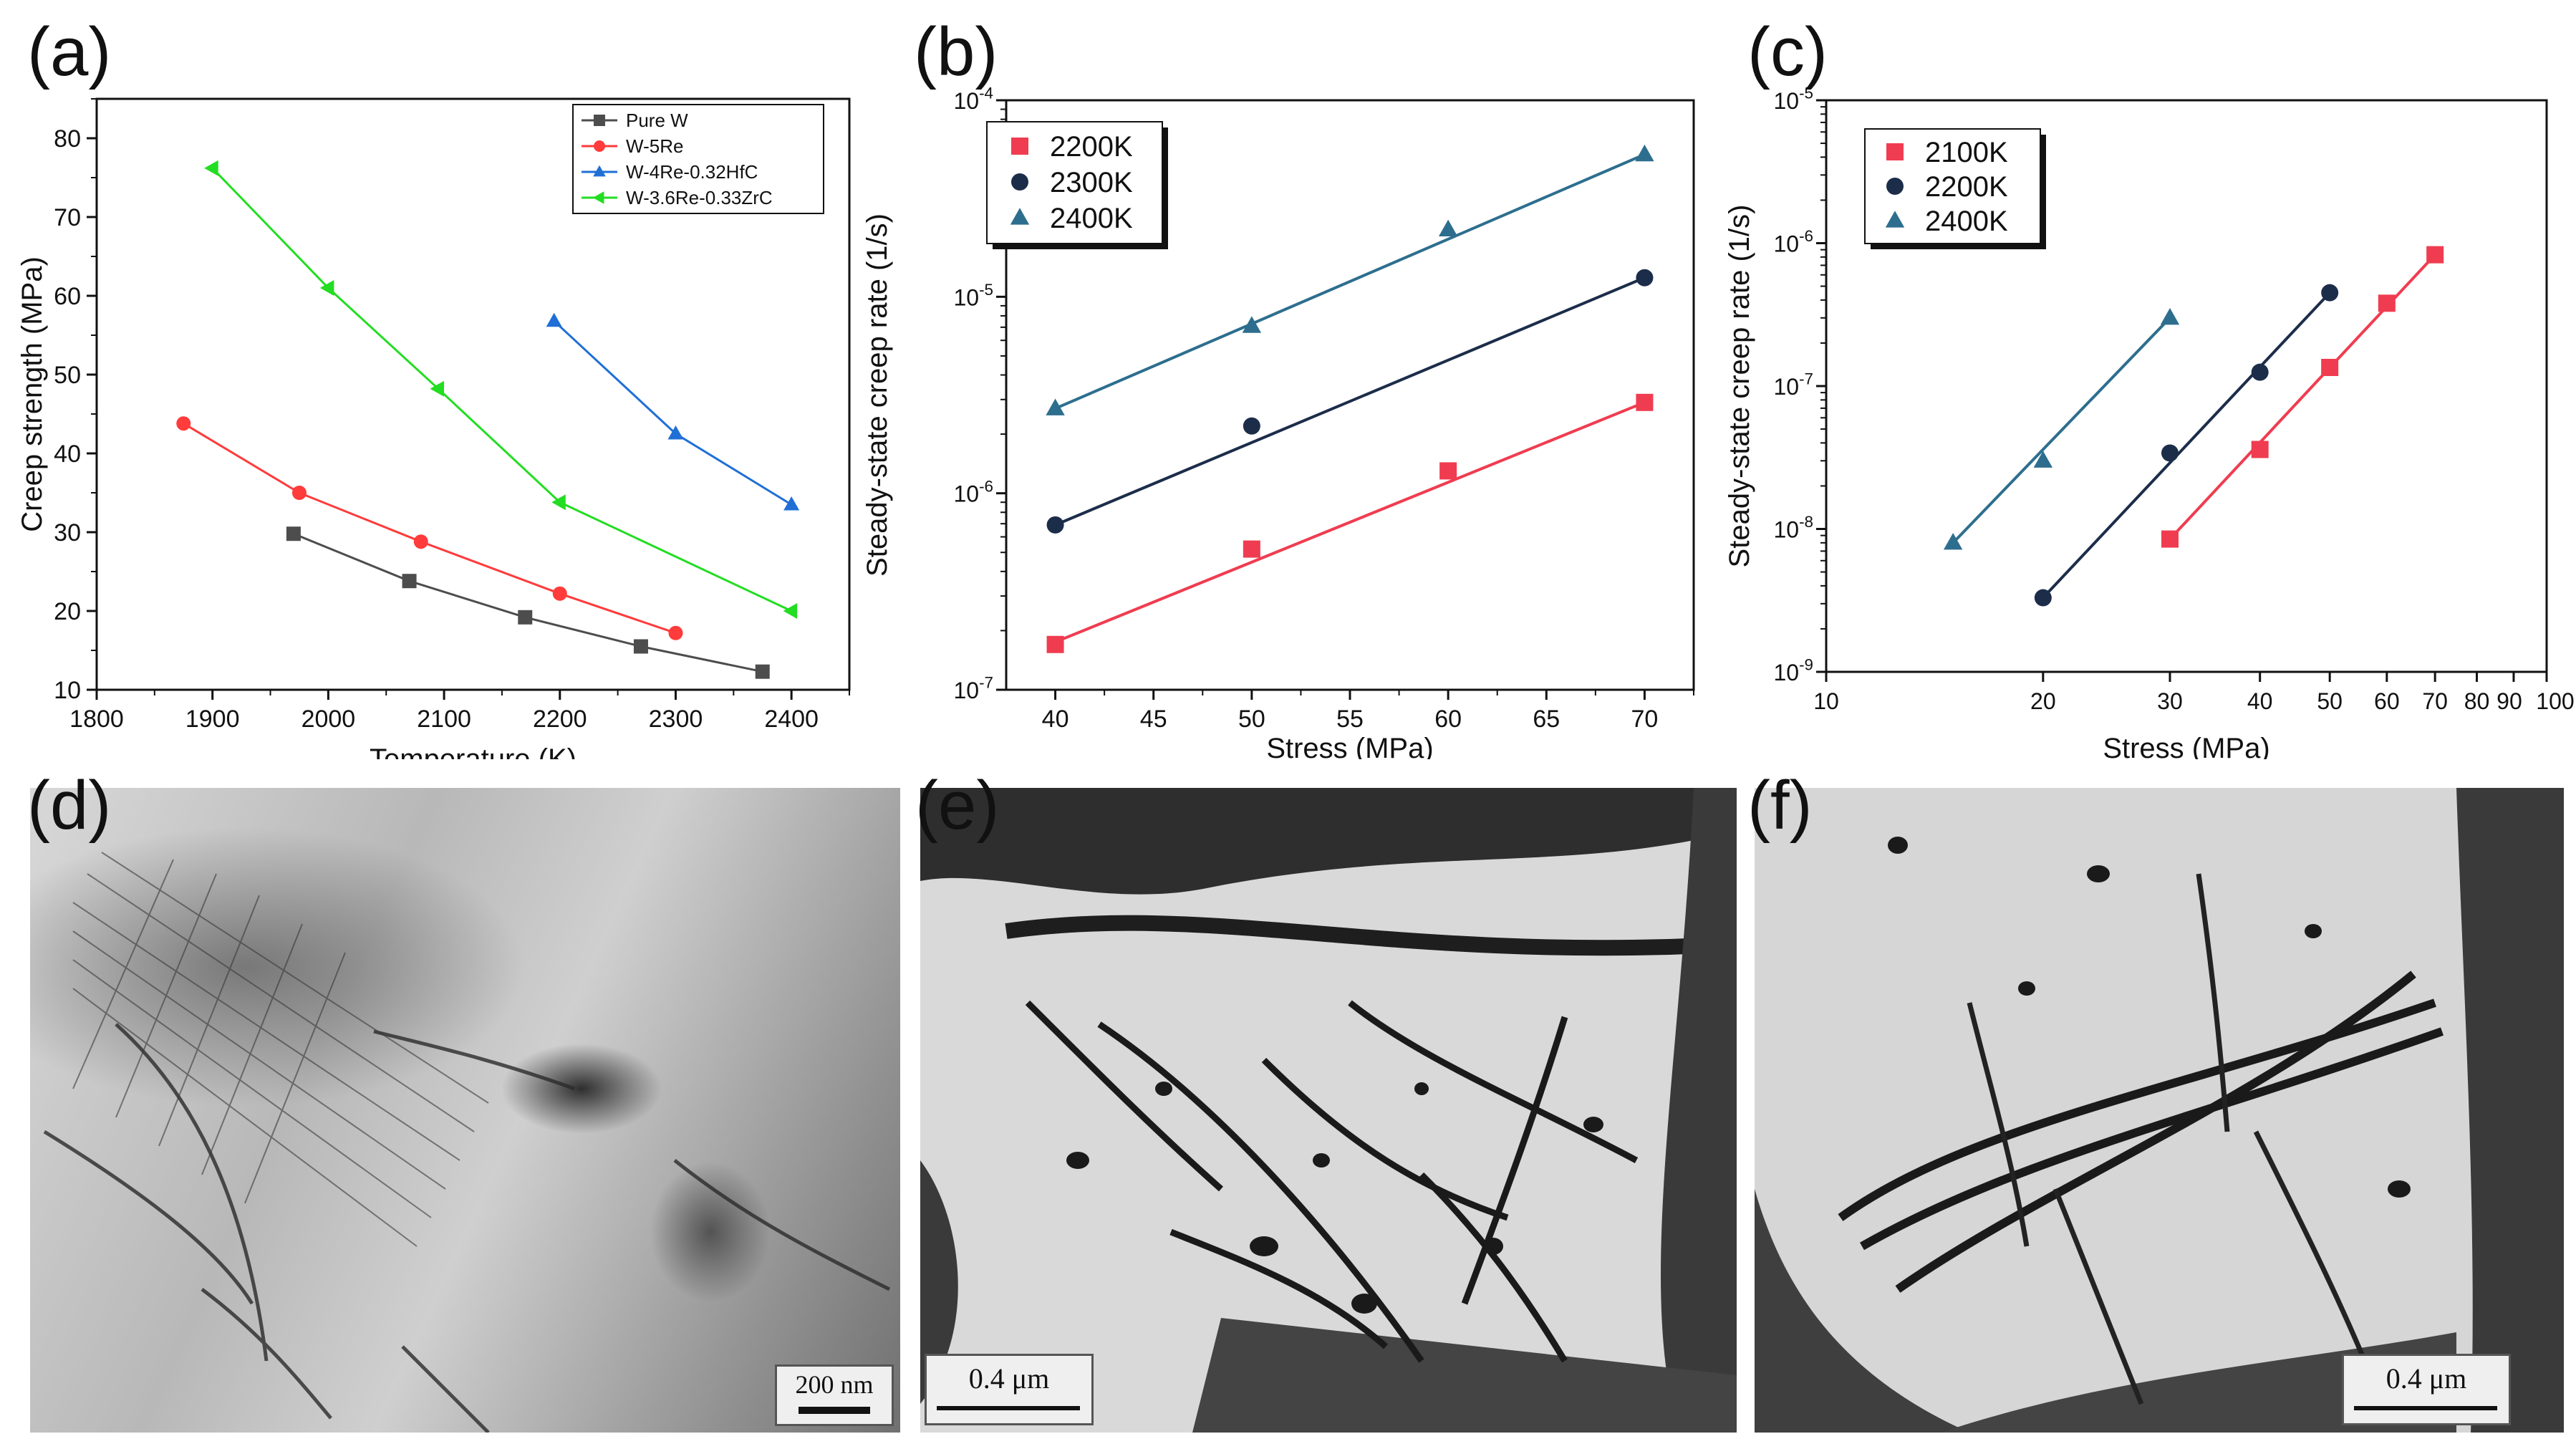  Describe the element at coordinates (1350, 719) in the screenshot. I see `x-tick-label-b: 55` at that location.